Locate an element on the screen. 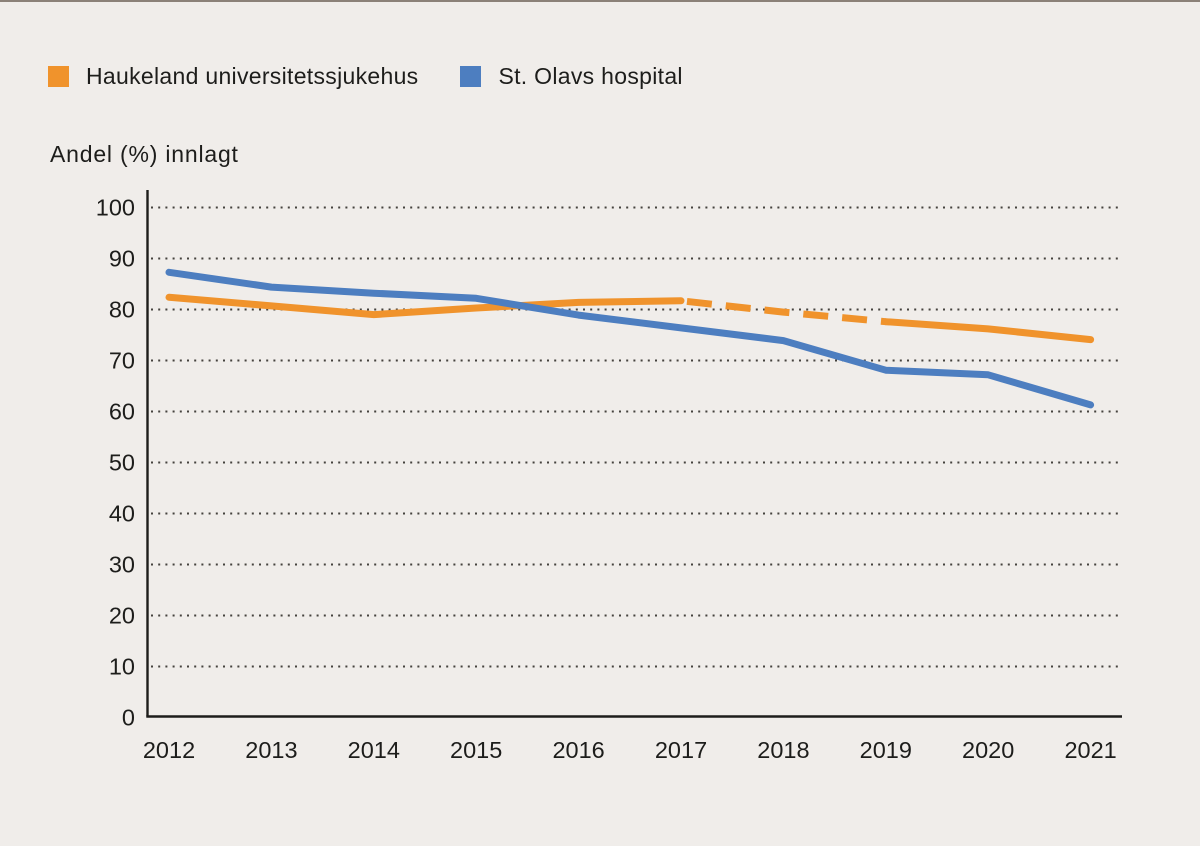 The width and height of the screenshot is (1200, 846). y-tick-label: 100 is located at coordinates (115, 208).